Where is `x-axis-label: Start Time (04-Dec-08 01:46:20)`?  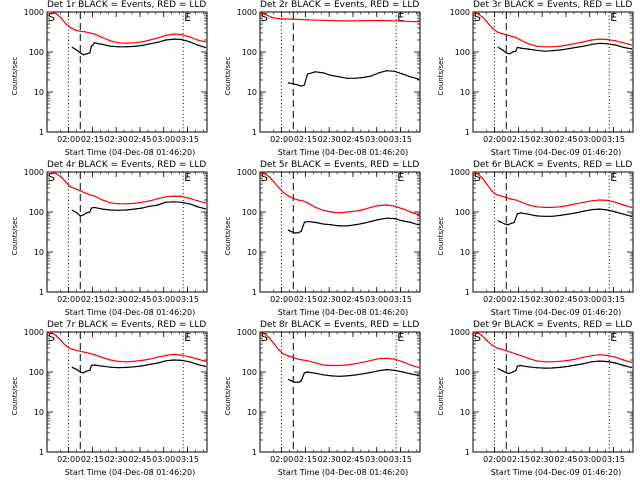
x-axis-label: Start Time (04-Dec-08 01:46:20) is located at coordinates (130, 312).